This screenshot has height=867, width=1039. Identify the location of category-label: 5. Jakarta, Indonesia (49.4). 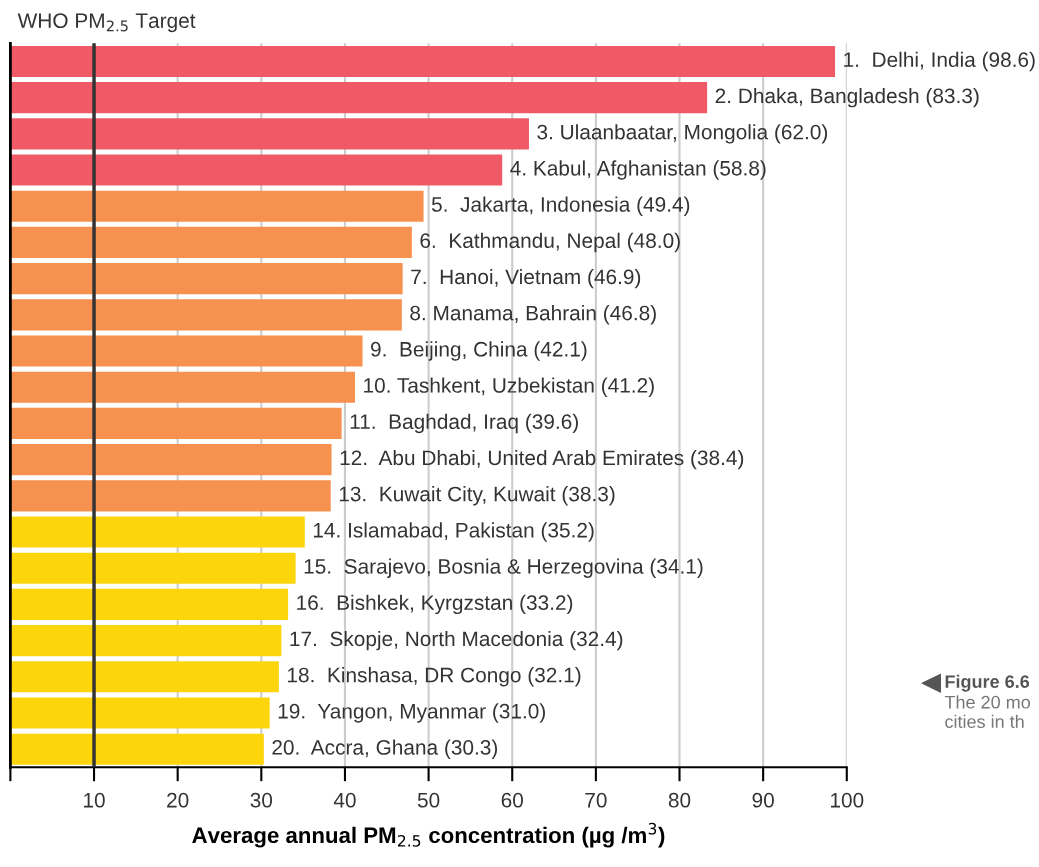
(560, 206).